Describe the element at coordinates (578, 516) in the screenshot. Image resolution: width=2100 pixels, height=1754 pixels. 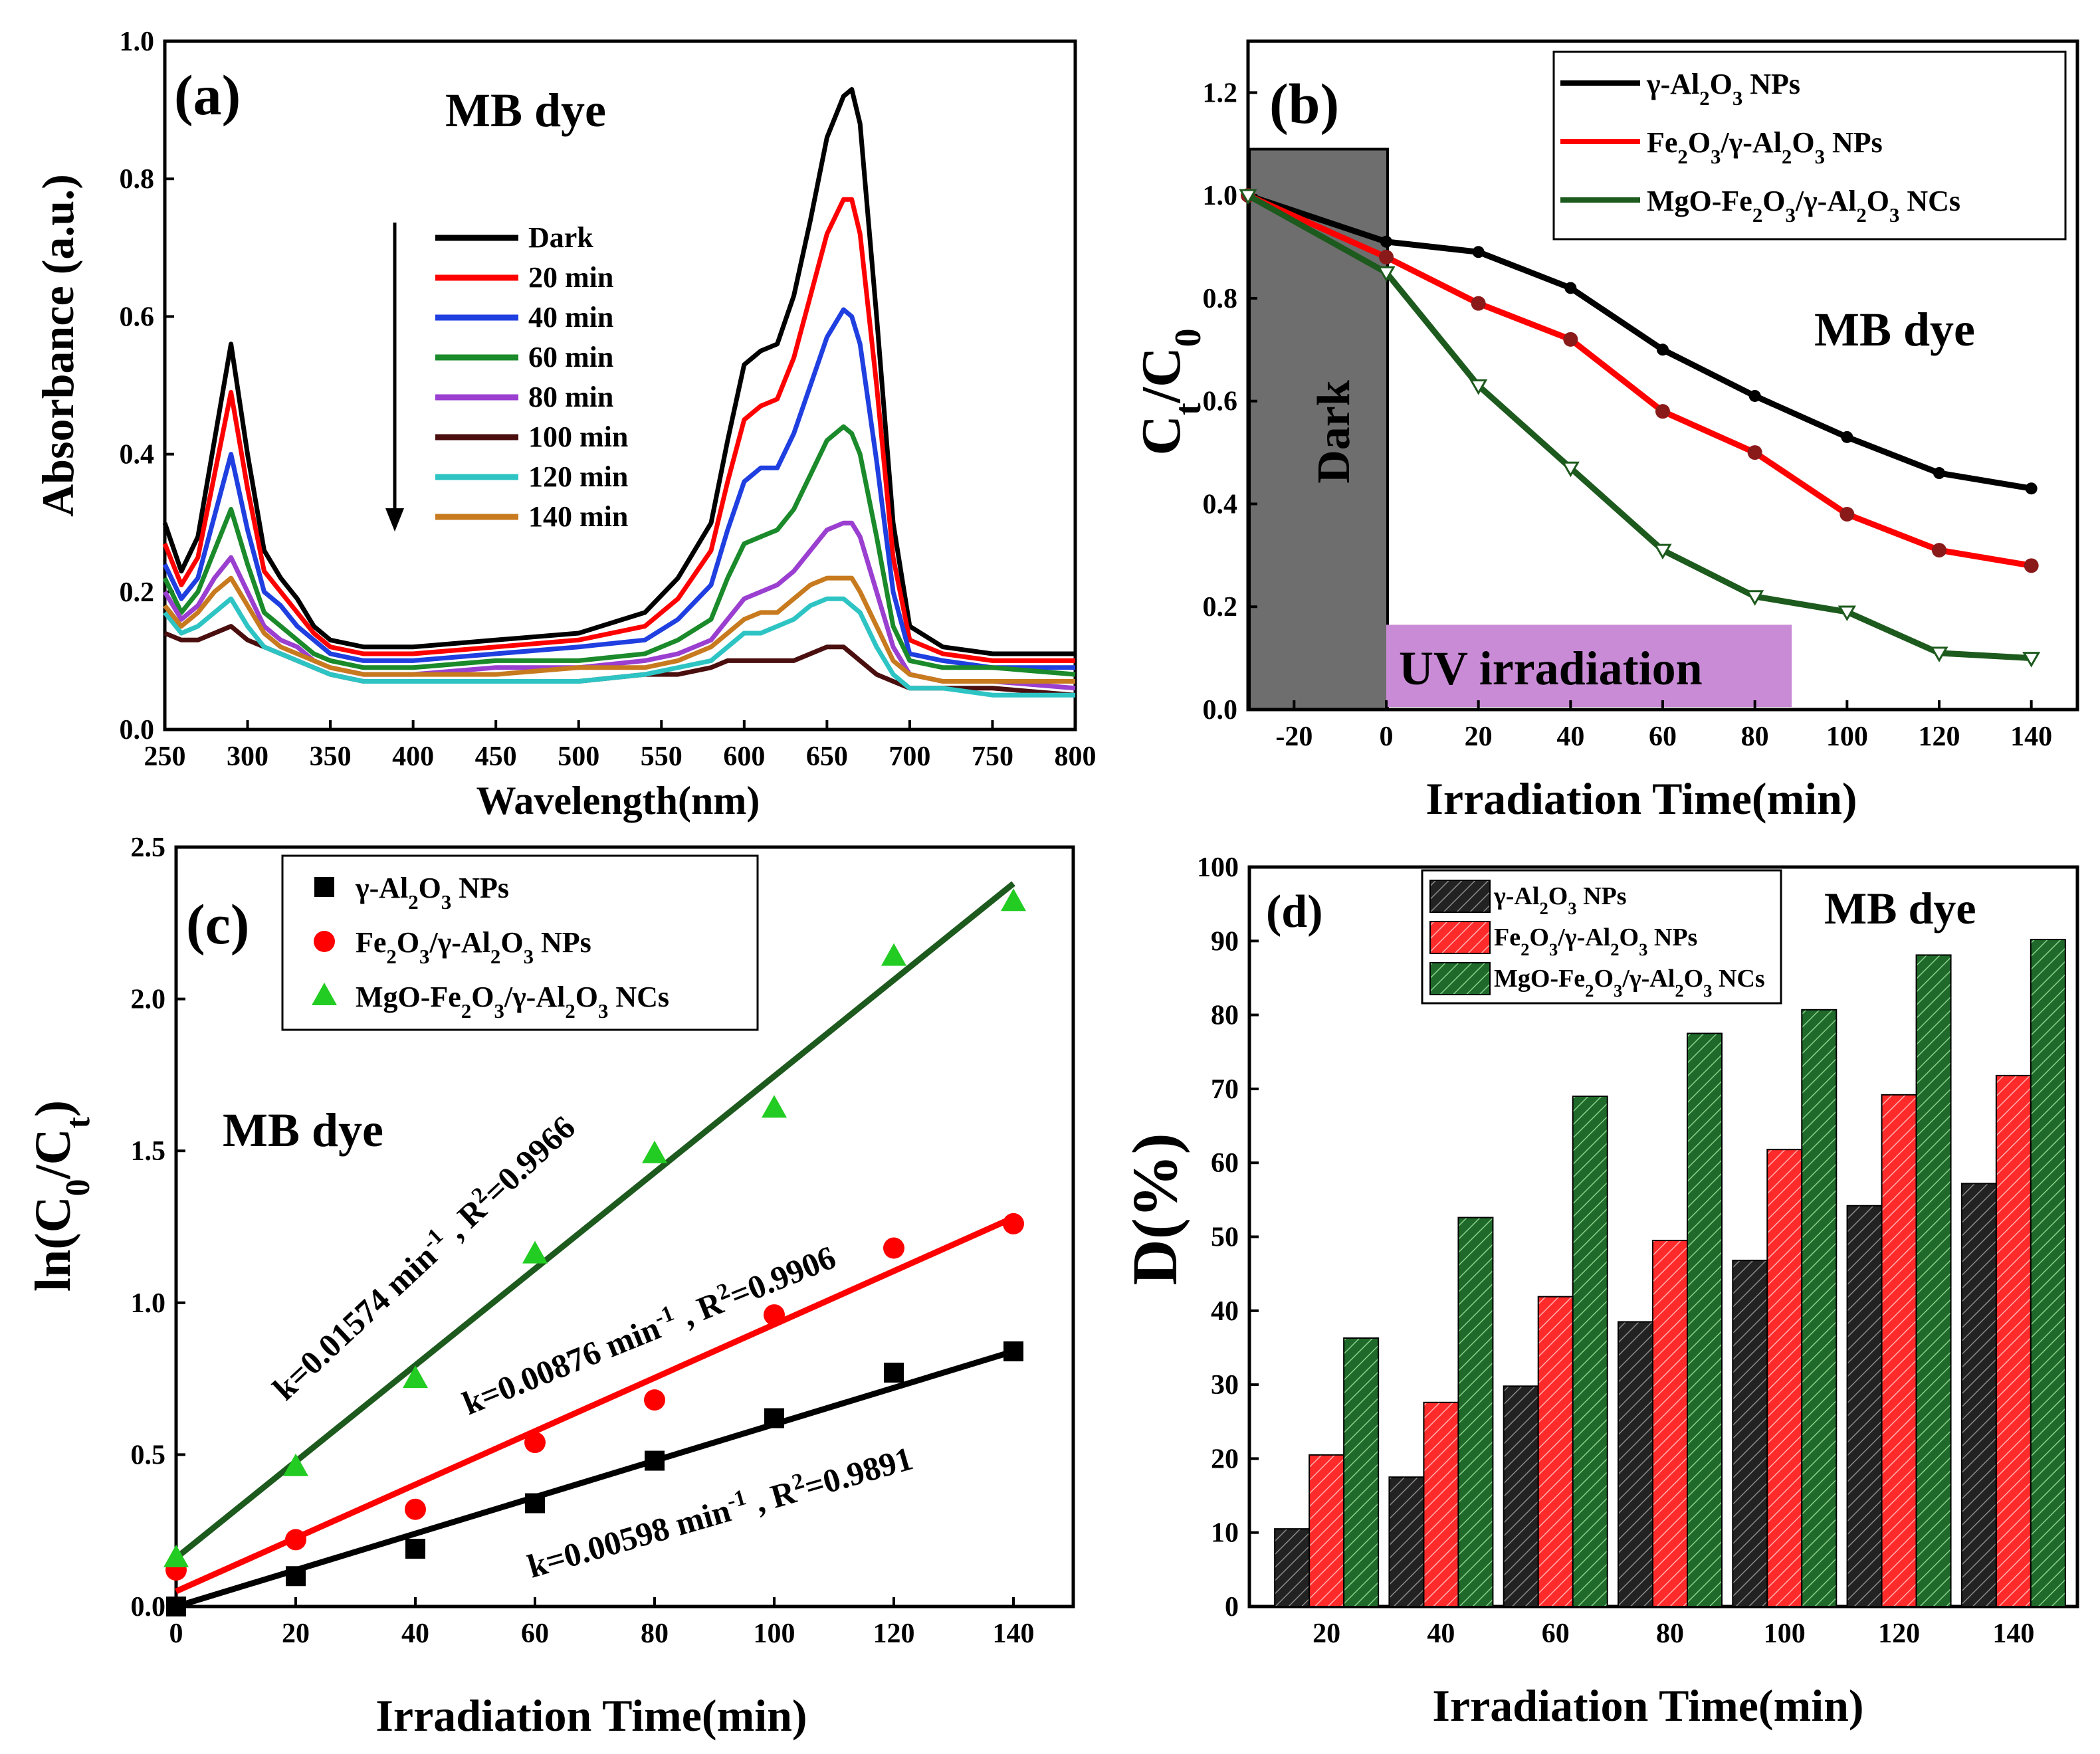
I see `legend-label: 140 min` at that location.